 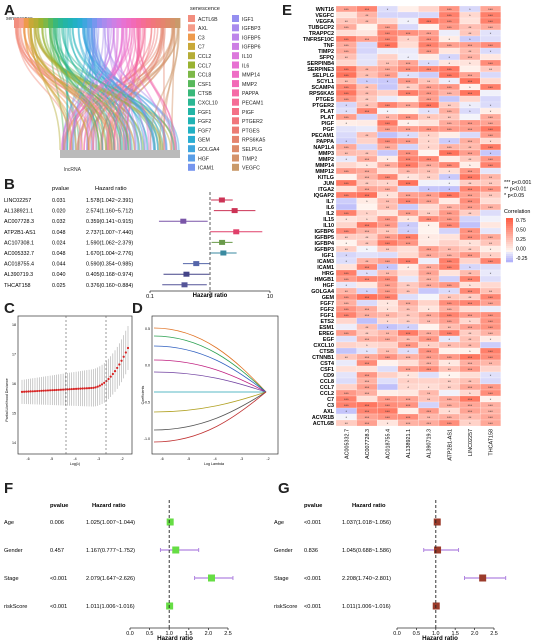 I want to click on heatmap-row-label: TNFRSF10C, so click(x=318, y=40).